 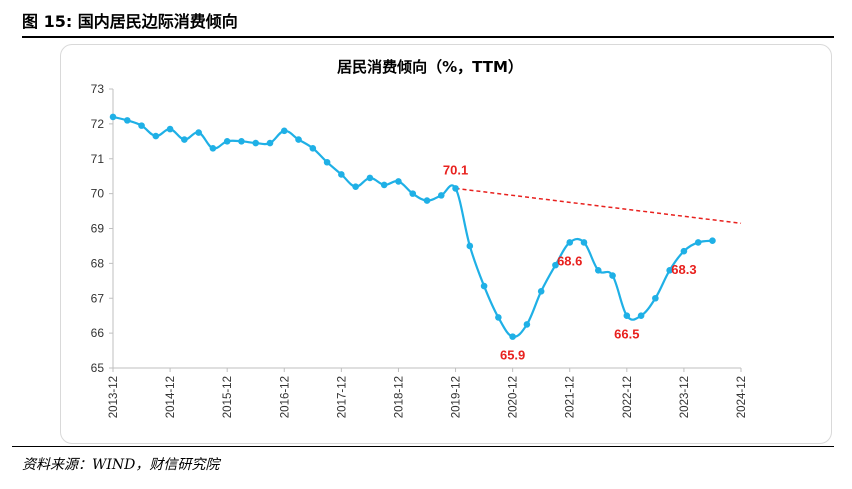 What do you see at coordinates (685, 397) in the screenshot?
I see `x-tick-label: 2023-12` at bounding box center [685, 397].